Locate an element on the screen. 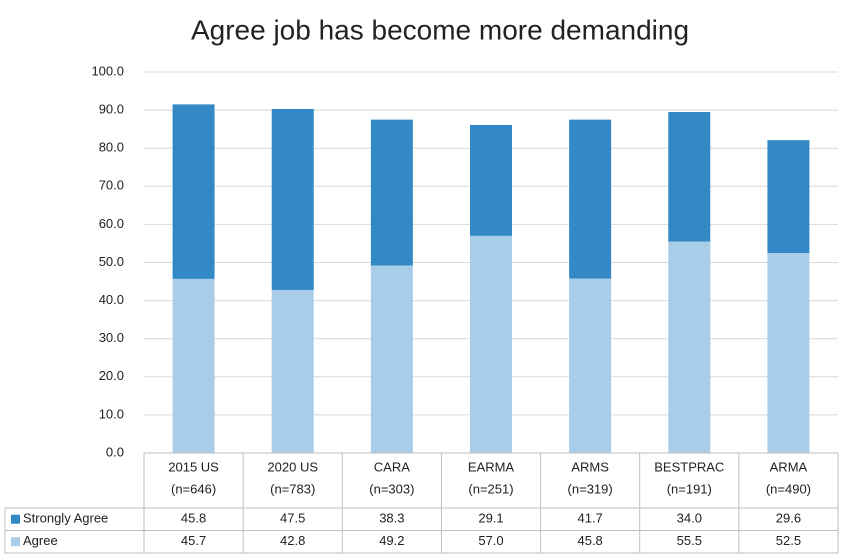 This screenshot has height=560, width=848. y-tick-label: 90.0 is located at coordinates (111, 109).